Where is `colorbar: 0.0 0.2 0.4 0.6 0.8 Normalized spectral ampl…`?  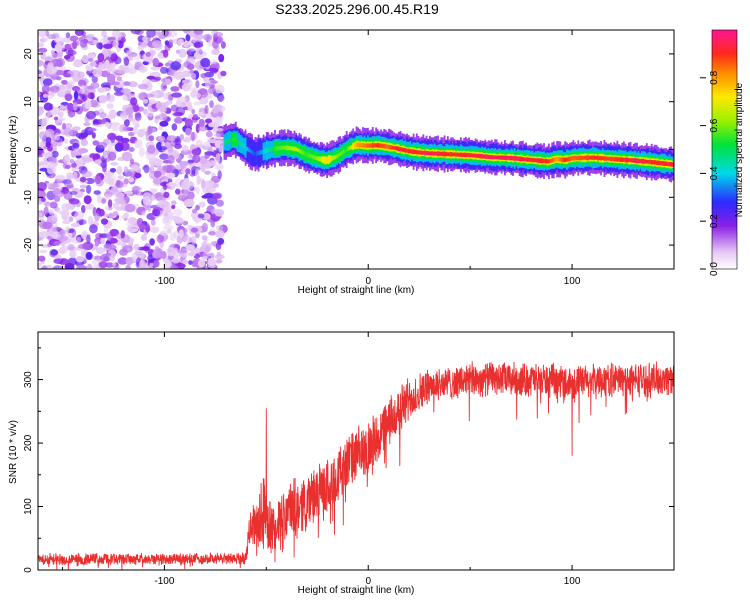 colorbar: 0.0 0.2 0.4 0.6 0.8 Normalized spectral ampl… is located at coordinates (722, 152).